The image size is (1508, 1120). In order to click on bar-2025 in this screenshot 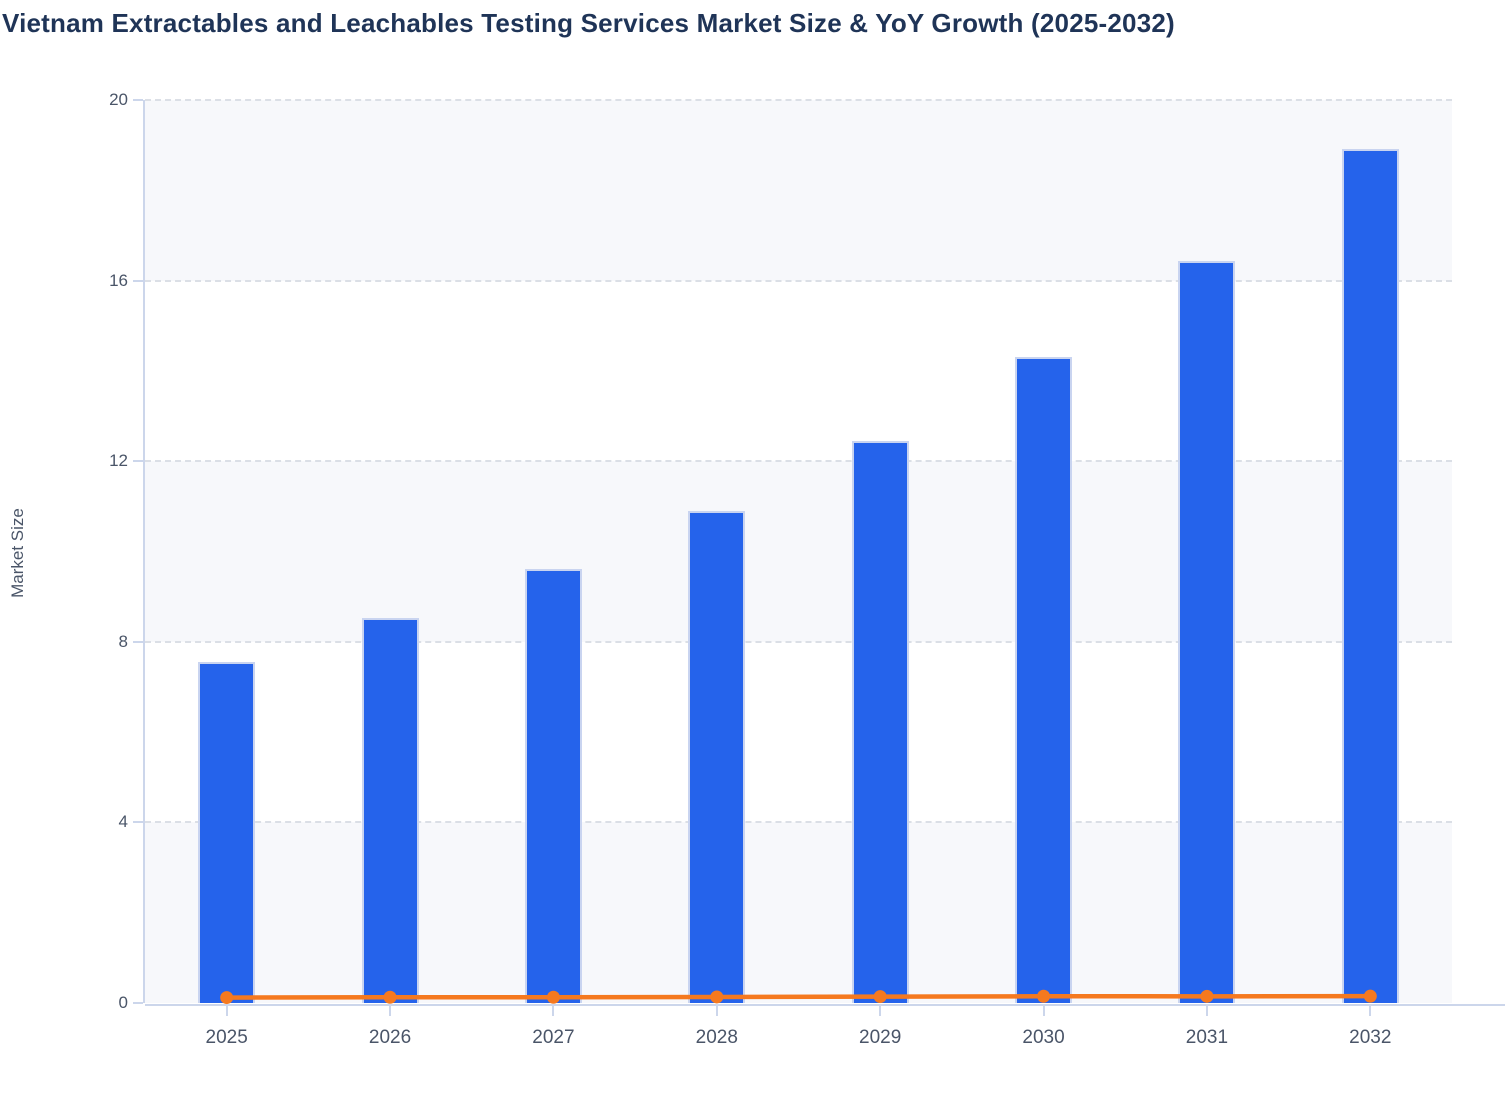, I will do `click(227, 832)`.